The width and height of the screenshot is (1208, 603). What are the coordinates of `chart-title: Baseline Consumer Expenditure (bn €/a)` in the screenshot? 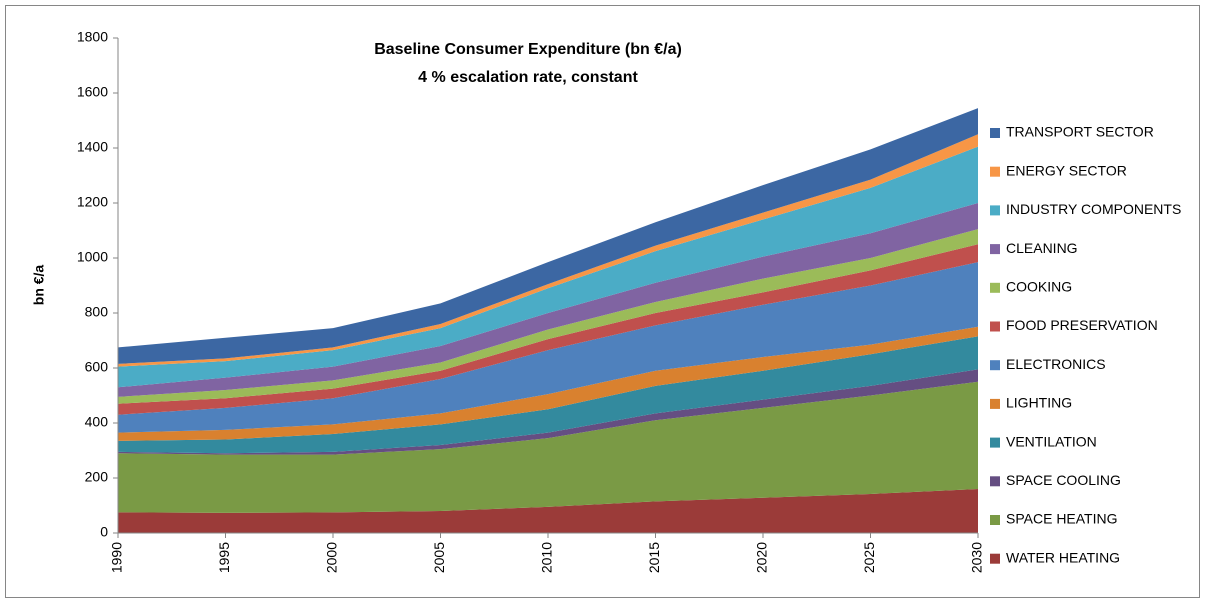 It's located at (528, 49).